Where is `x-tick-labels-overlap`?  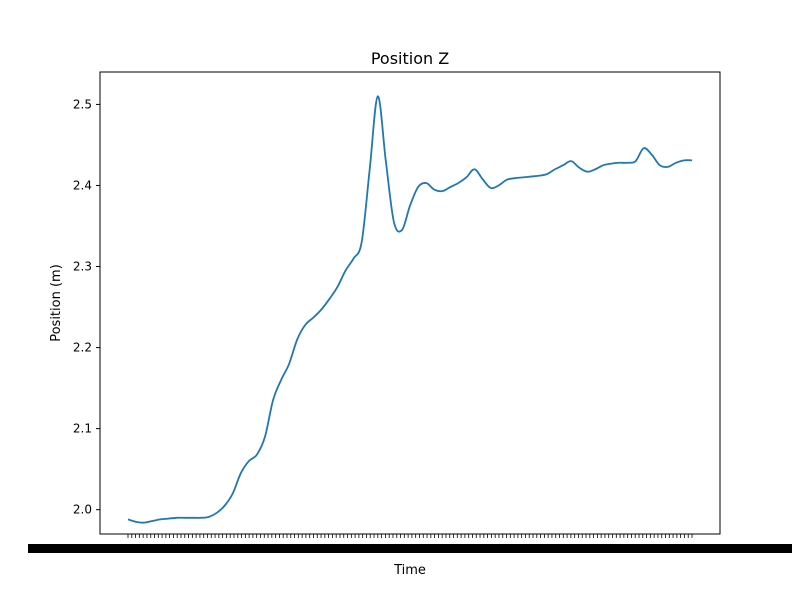
x-tick-labels-overlap is located at coordinates (410, 548).